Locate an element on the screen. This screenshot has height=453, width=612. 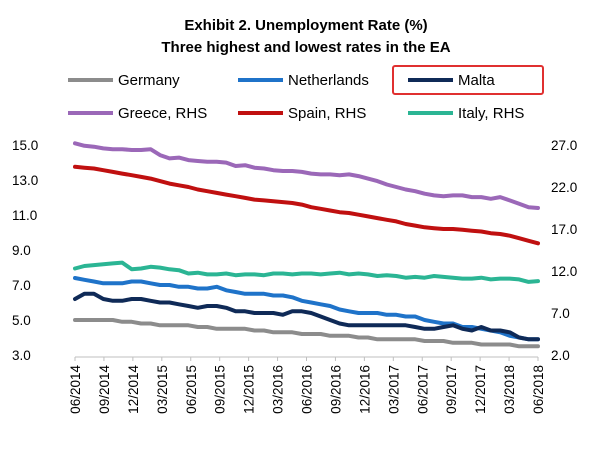
x-tick-label: 06/2015 is located at coordinates (191, 389).